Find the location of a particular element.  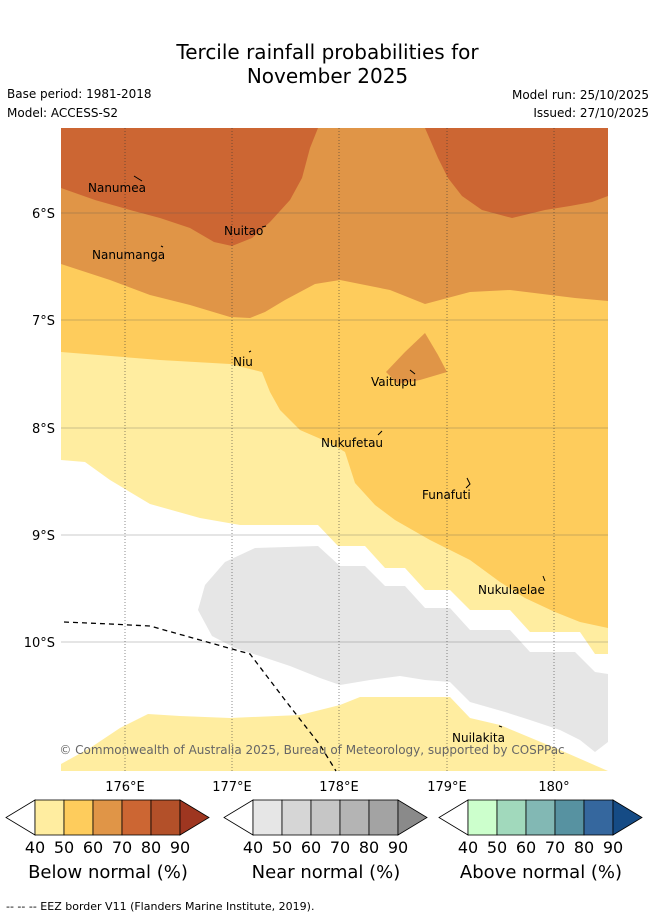

label-funafuti: Funafuti is located at coordinates (446, 495).